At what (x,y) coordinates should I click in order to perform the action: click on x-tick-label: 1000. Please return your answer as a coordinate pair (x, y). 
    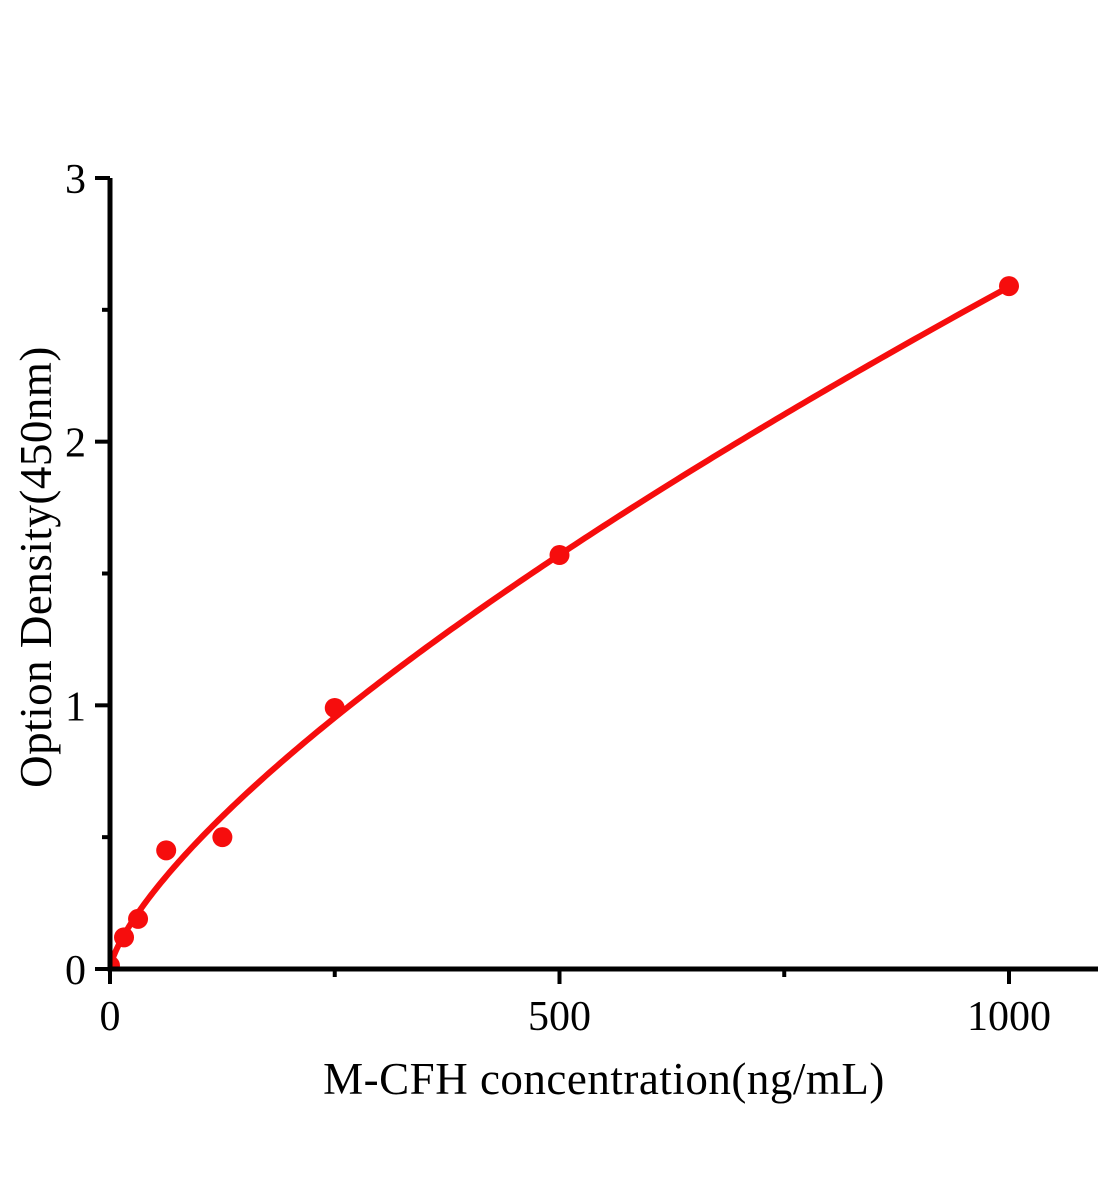
    Looking at the image, I should click on (1009, 1017).